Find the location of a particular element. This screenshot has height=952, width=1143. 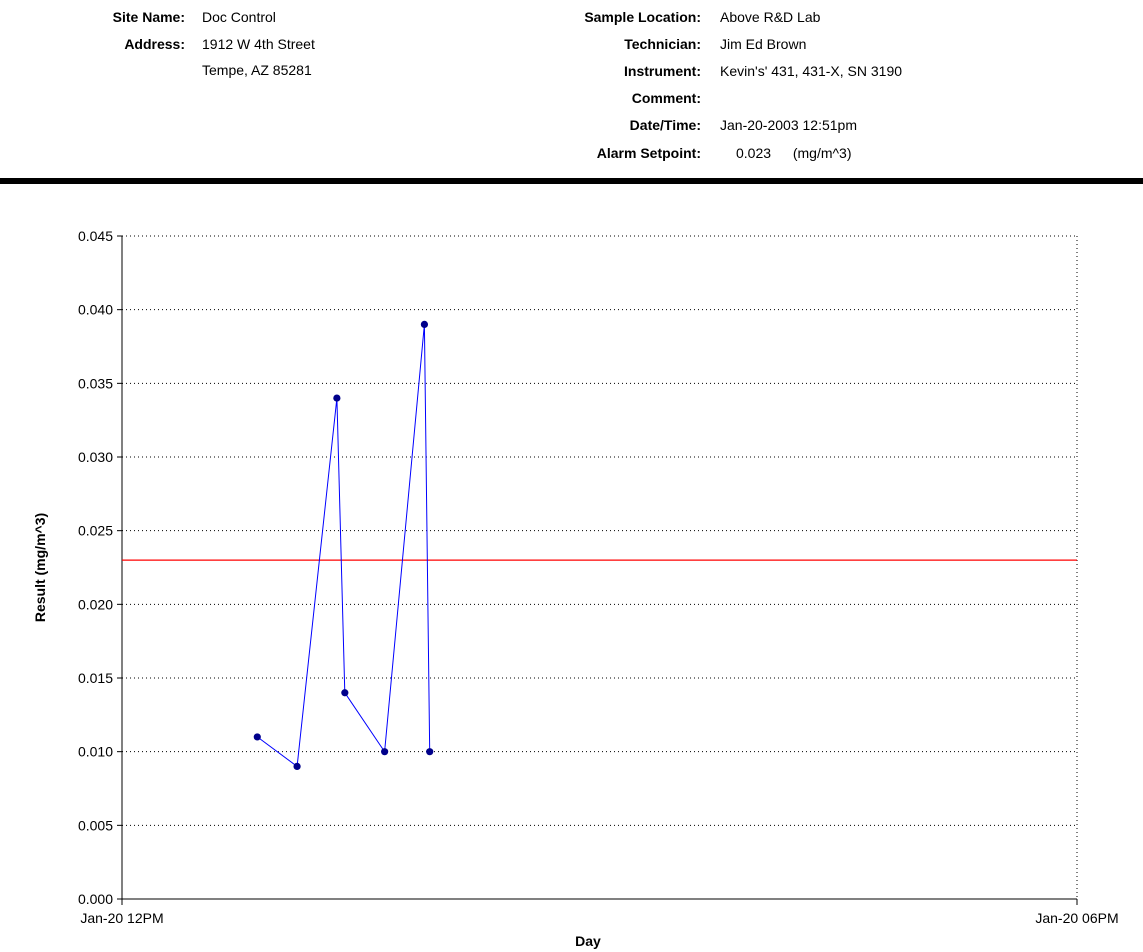

alarm-setpoint-label: Alarm Setpoint: is located at coordinates (648, 153).